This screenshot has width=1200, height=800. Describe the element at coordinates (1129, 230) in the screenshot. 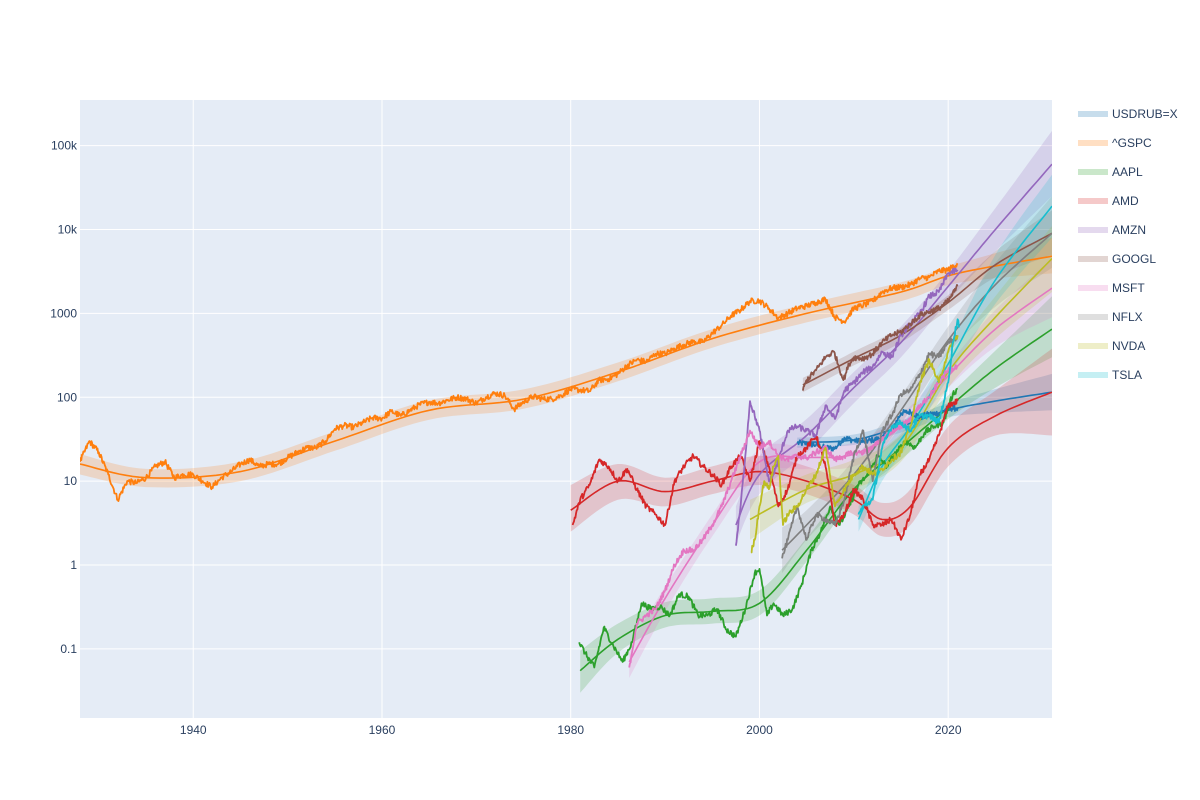

I see `legend-label: AMZN` at that location.